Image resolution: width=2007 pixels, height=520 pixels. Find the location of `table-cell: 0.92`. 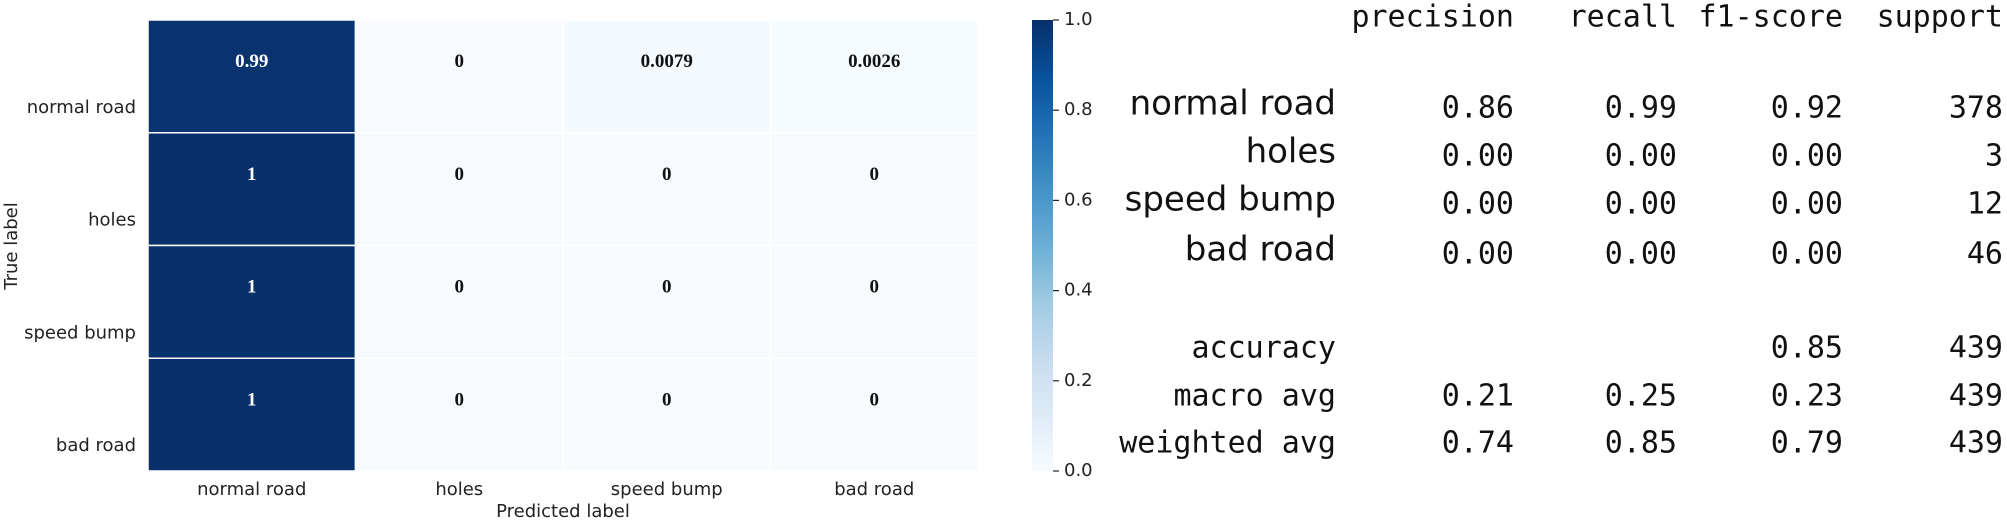

table-cell: 0.92 is located at coordinates (1807, 108).